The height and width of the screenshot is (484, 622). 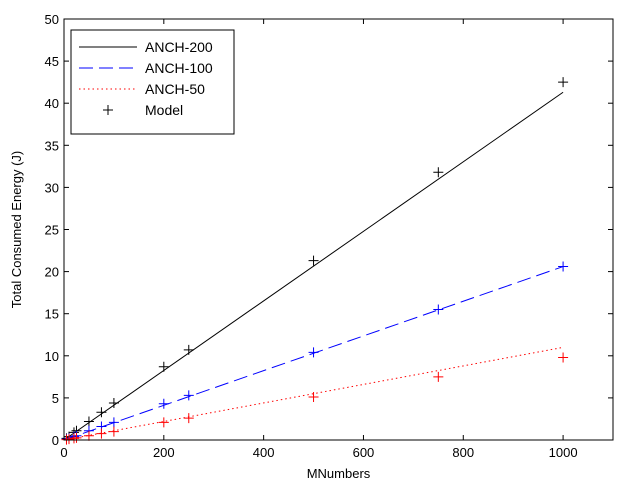 I want to click on y-tick-label: 10, so click(x=52, y=356).